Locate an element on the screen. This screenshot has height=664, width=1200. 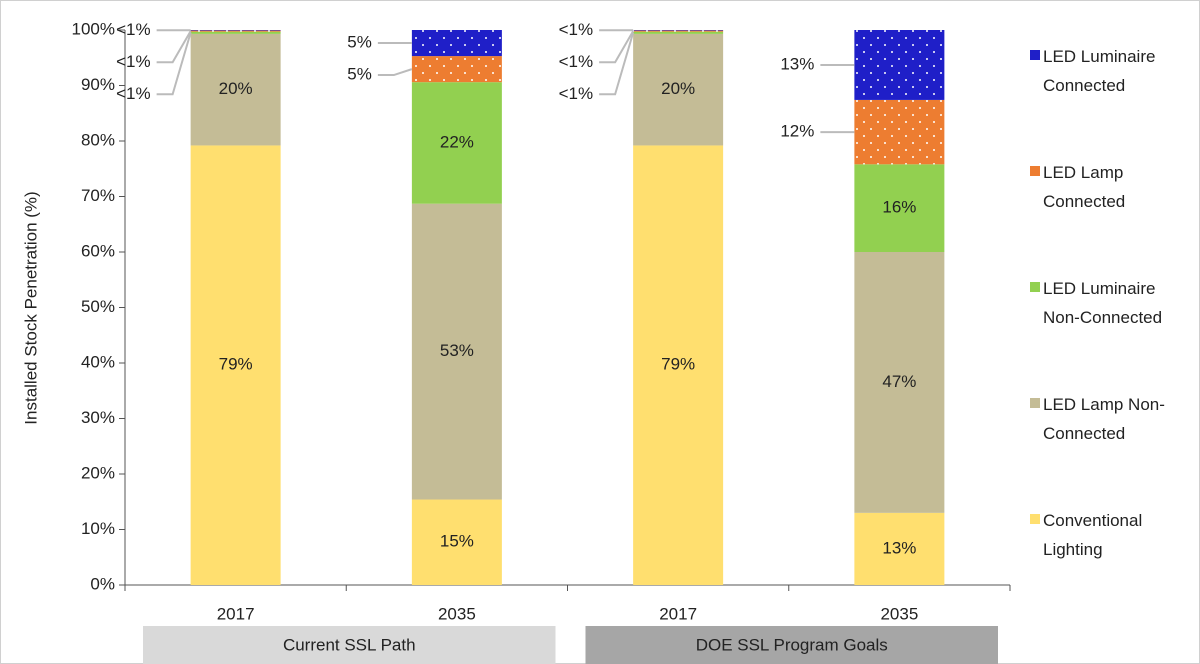
y-tick-label: 80% is located at coordinates (98, 139).